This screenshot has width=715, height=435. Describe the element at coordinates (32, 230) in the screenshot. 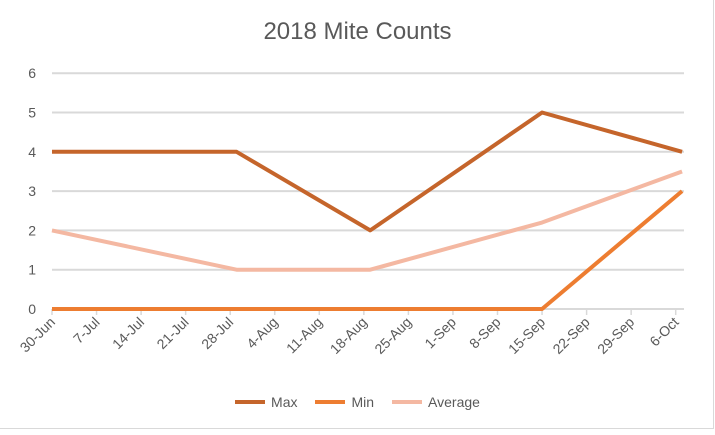

I see `y-tick-label: 2` at that location.